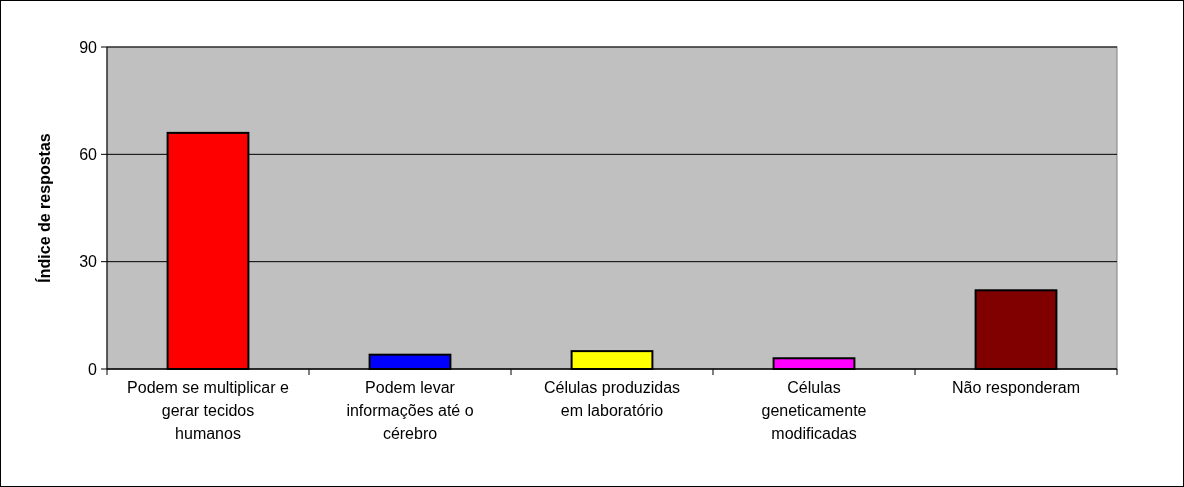 The height and width of the screenshot is (487, 1184). What do you see at coordinates (410, 410) in the screenshot?
I see `x-tick-label: Podem levar informações até o cérebro` at bounding box center [410, 410].